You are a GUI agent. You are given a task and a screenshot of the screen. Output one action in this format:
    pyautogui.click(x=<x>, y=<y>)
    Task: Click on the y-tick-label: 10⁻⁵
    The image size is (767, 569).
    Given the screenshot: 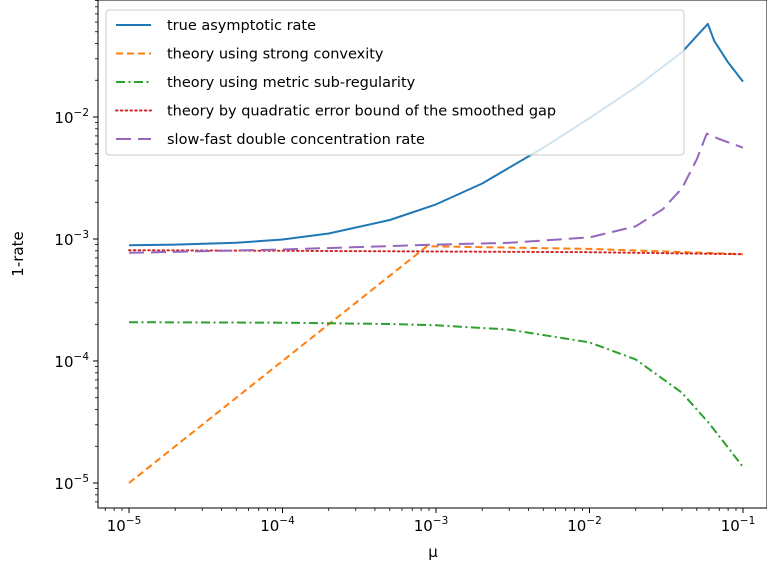 What is the action you would take?
    pyautogui.click(x=71, y=483)
    